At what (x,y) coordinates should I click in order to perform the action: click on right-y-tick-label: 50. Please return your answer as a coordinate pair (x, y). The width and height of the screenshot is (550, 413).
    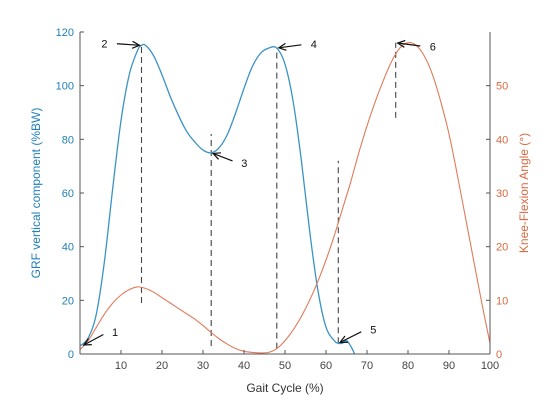
    Looking at the image, I should click on (502, 87).